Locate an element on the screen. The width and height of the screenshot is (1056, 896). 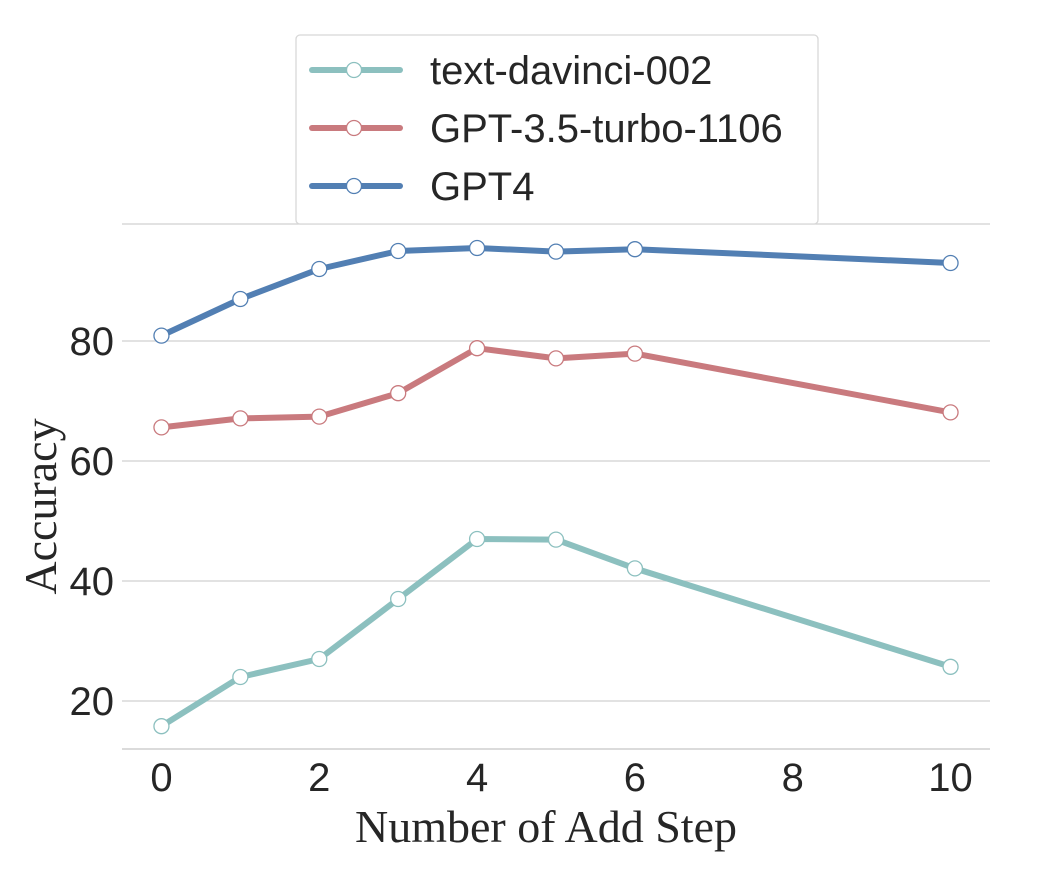
legend-box is located at coordinates (557, 129).